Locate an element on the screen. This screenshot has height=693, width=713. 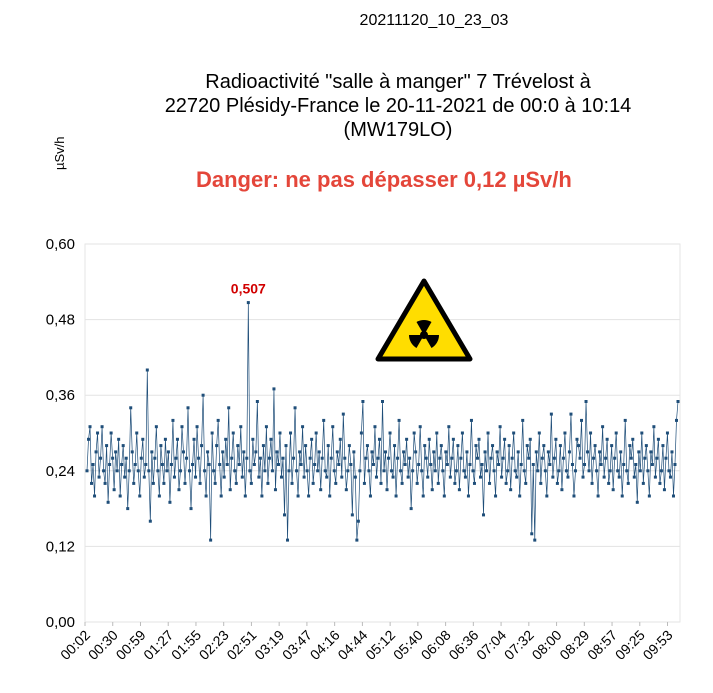
peak-value-label: 0,507 is located at coordinates (248, 289).